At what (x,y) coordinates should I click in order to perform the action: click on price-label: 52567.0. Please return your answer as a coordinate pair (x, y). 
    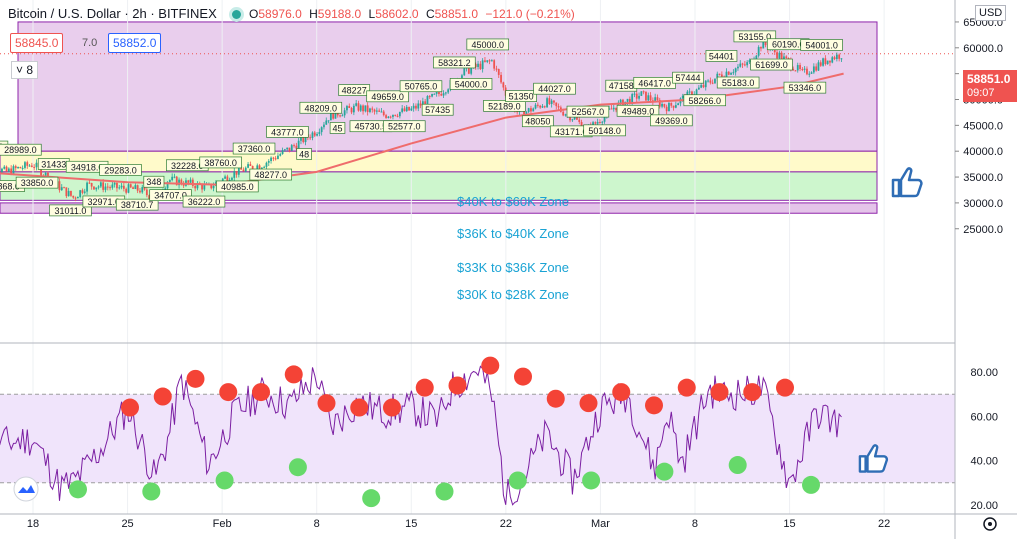
    Looking at the image, I should click on (588, 112).